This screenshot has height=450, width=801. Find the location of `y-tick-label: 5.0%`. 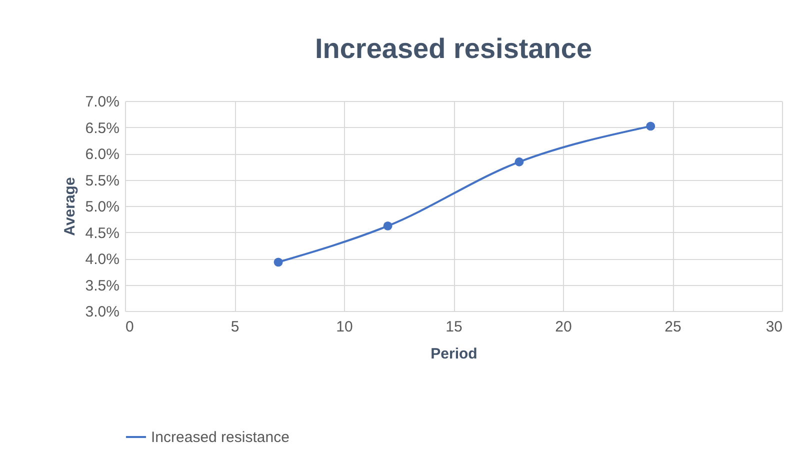

y-tick-label: 5.0% is located at coordinates (102, 207).